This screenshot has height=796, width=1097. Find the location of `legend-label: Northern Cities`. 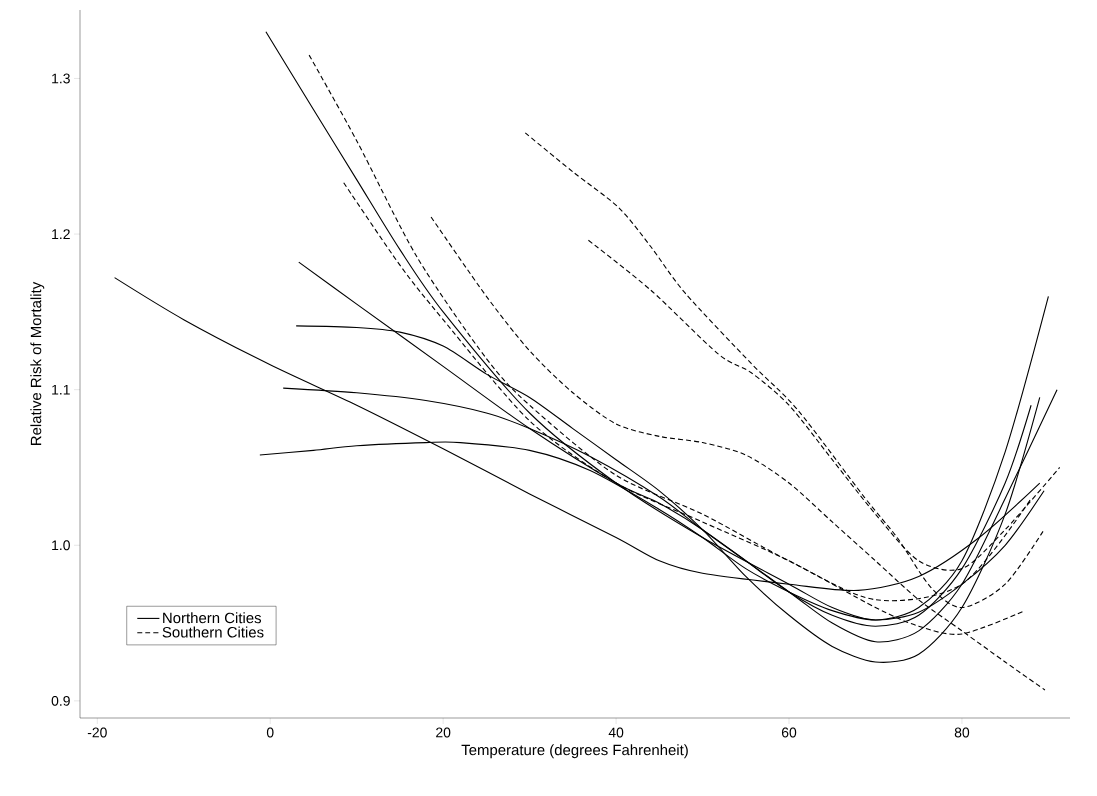

legend-label: Northern Cities is located at coordinates (212, 618).